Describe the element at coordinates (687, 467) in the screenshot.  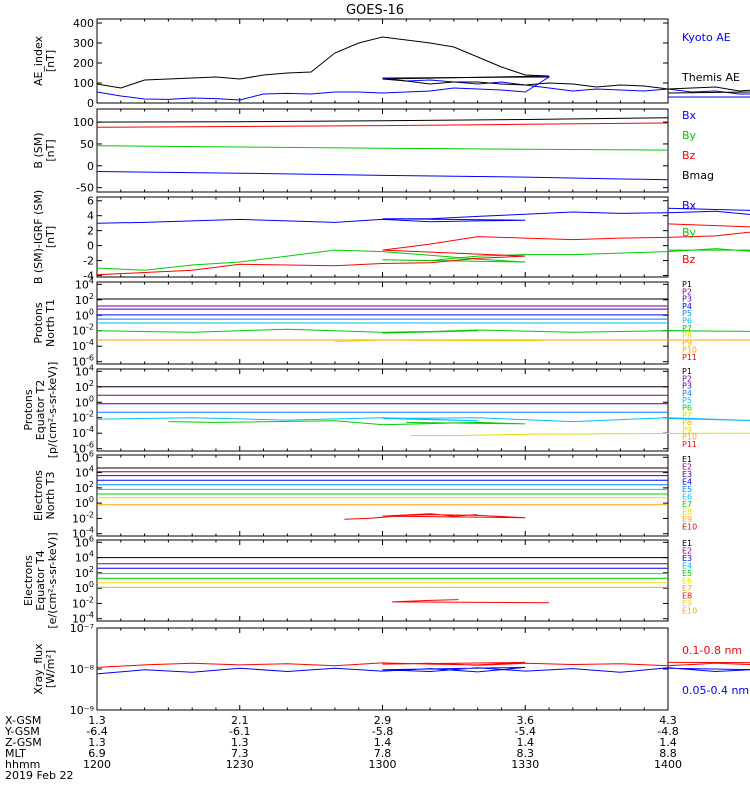
I see `legend-entry: E2` at that location.